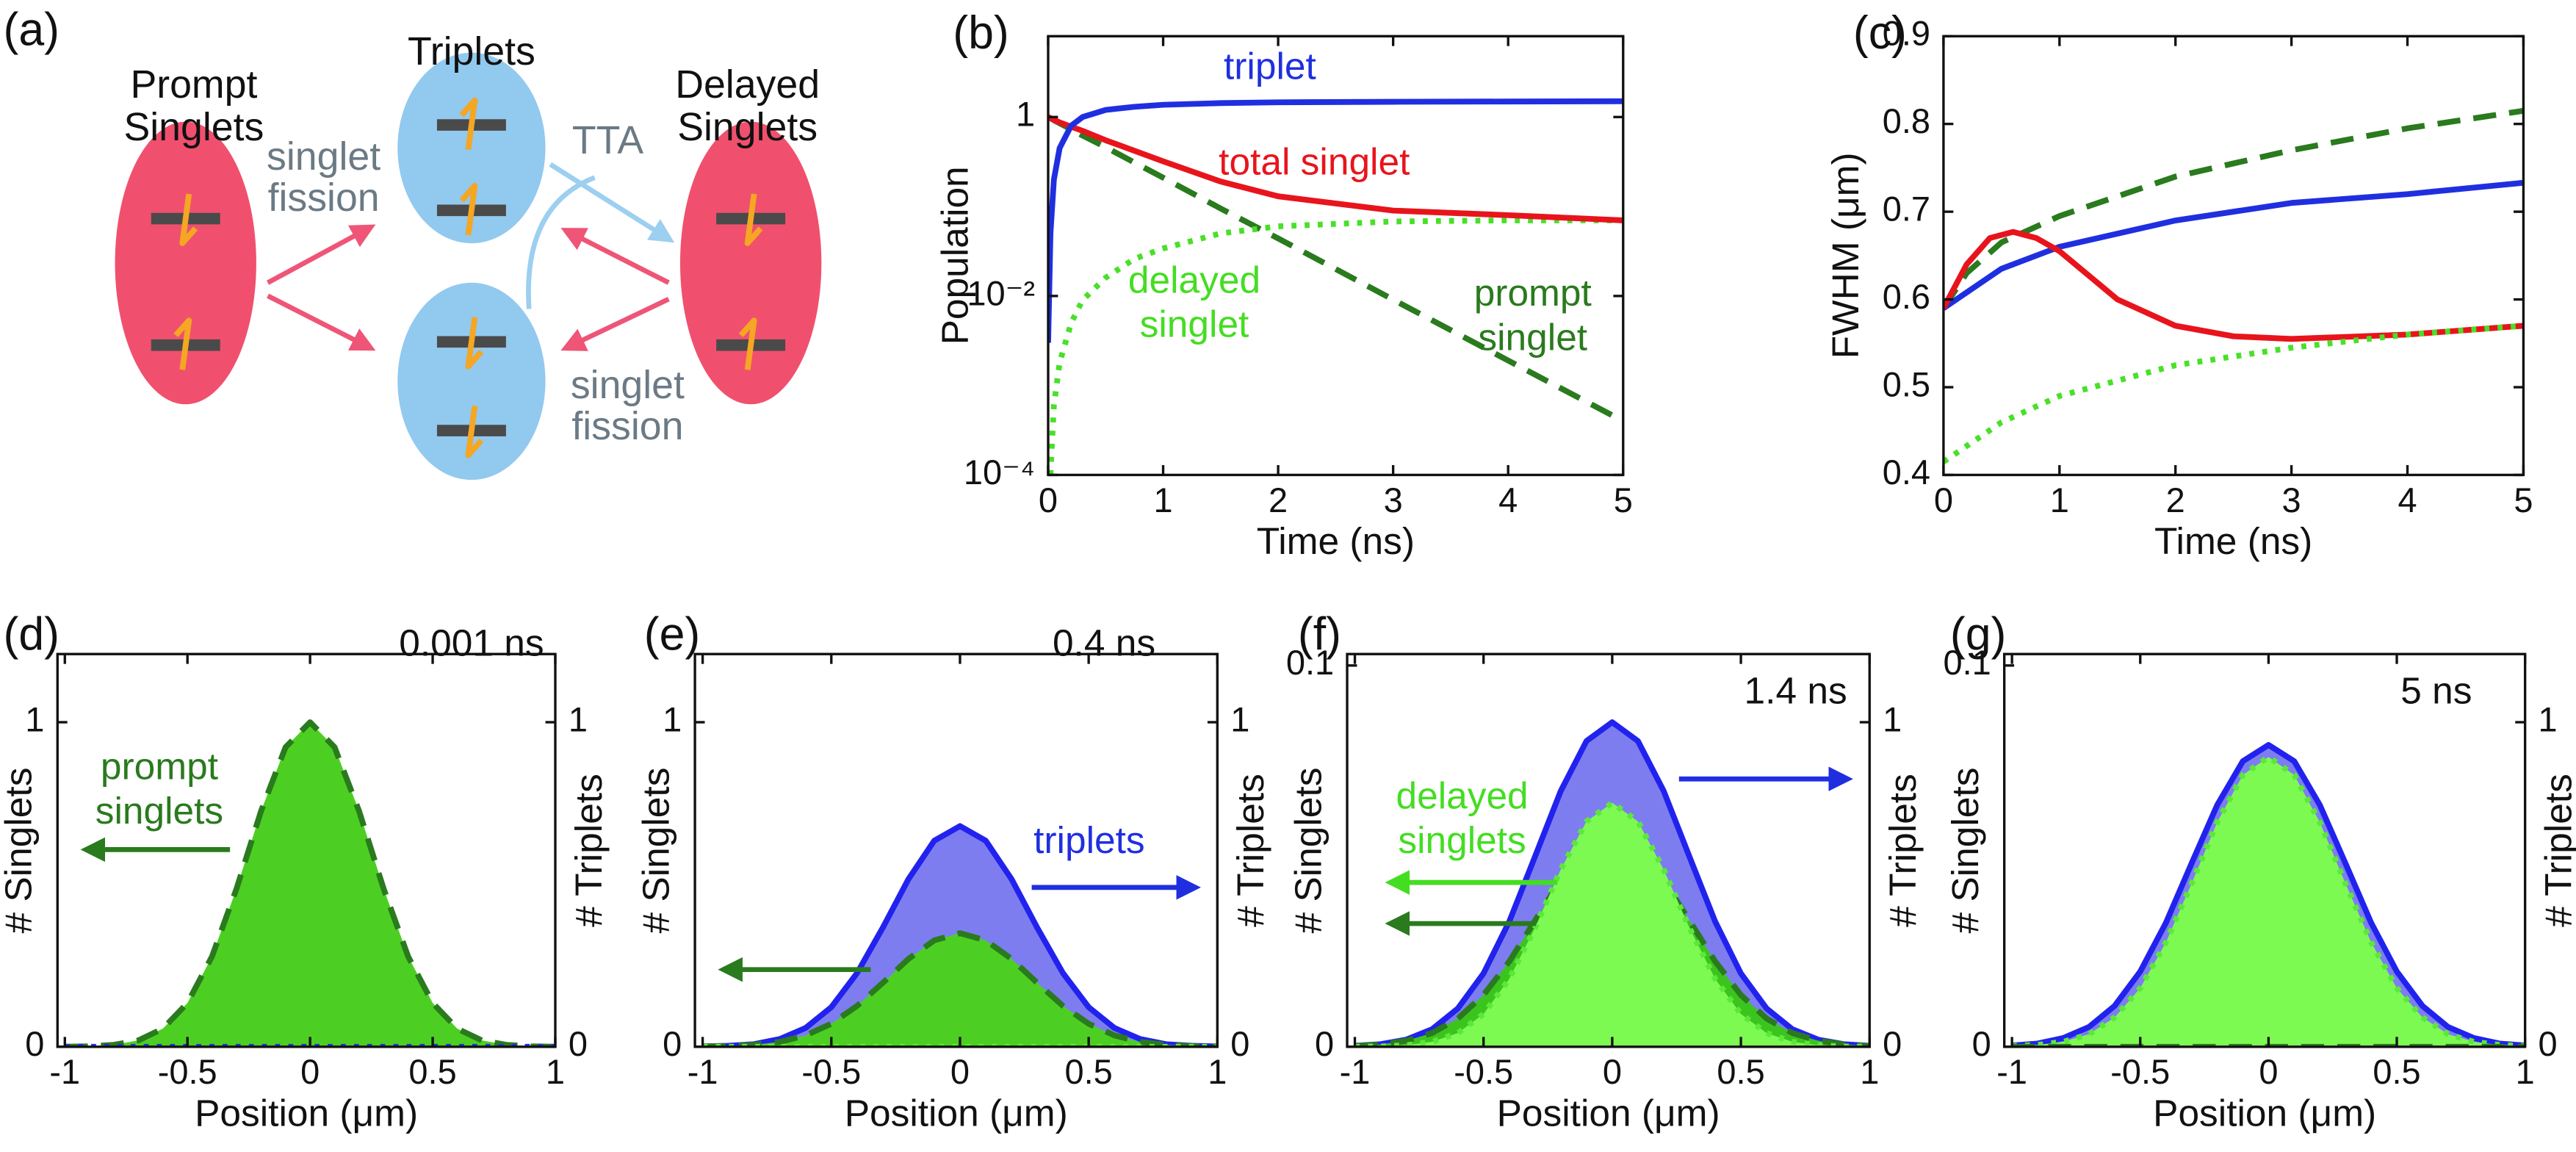 The width and height of the screenshot is (2576, 1152). I want to click on tta-arrow, so click(612, 202).